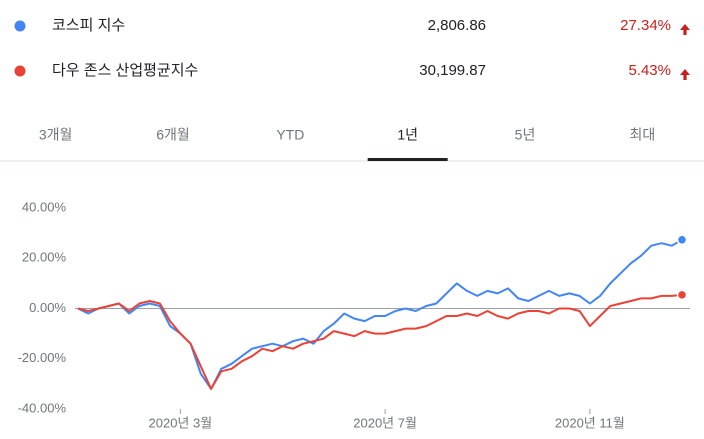 The height and width of the screenshot is (439, 704). What do you see at coordinates (44, 206) in the screenshot?
I see `y-tick-label: 40.00%` at bounding box center [44, 206].